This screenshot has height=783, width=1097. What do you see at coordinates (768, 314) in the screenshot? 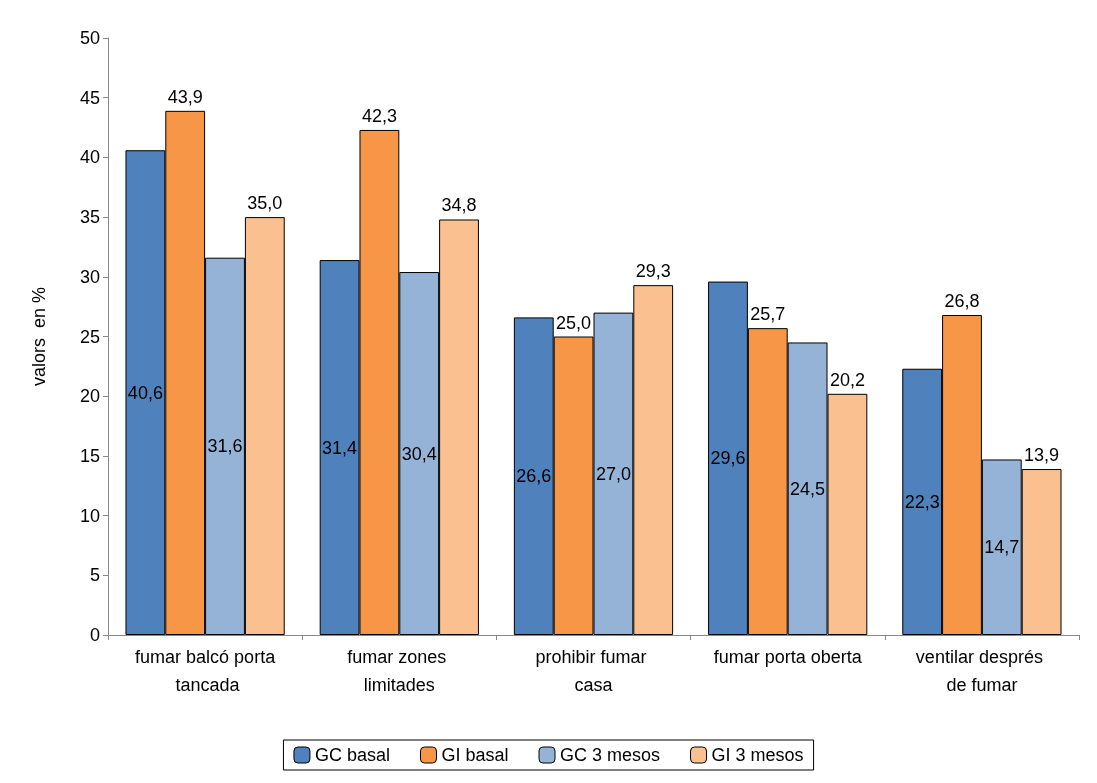
I see `data-label: 25,7` at bounding box center [768, 314].